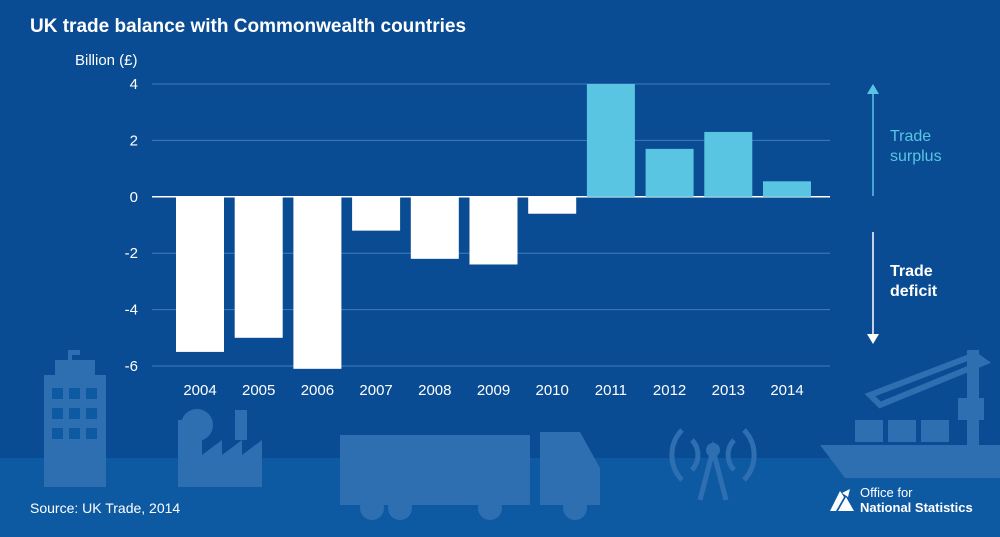  Describe the element at coordinates (728, 164) in the screenshot. I see `bar-2013` at that location.